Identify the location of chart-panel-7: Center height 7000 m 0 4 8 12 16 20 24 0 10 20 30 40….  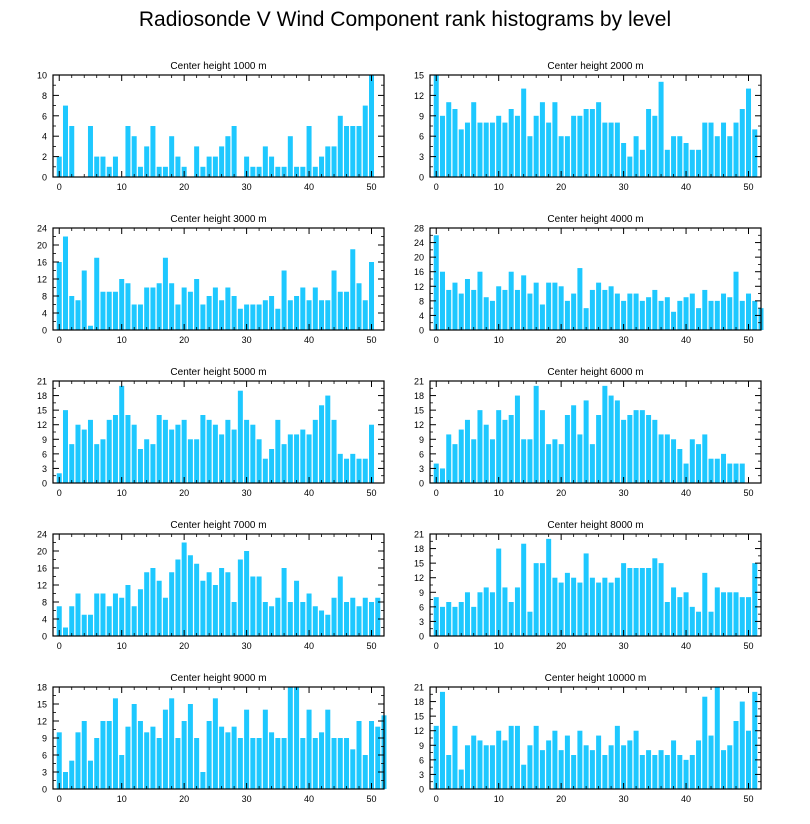
(211, 585).